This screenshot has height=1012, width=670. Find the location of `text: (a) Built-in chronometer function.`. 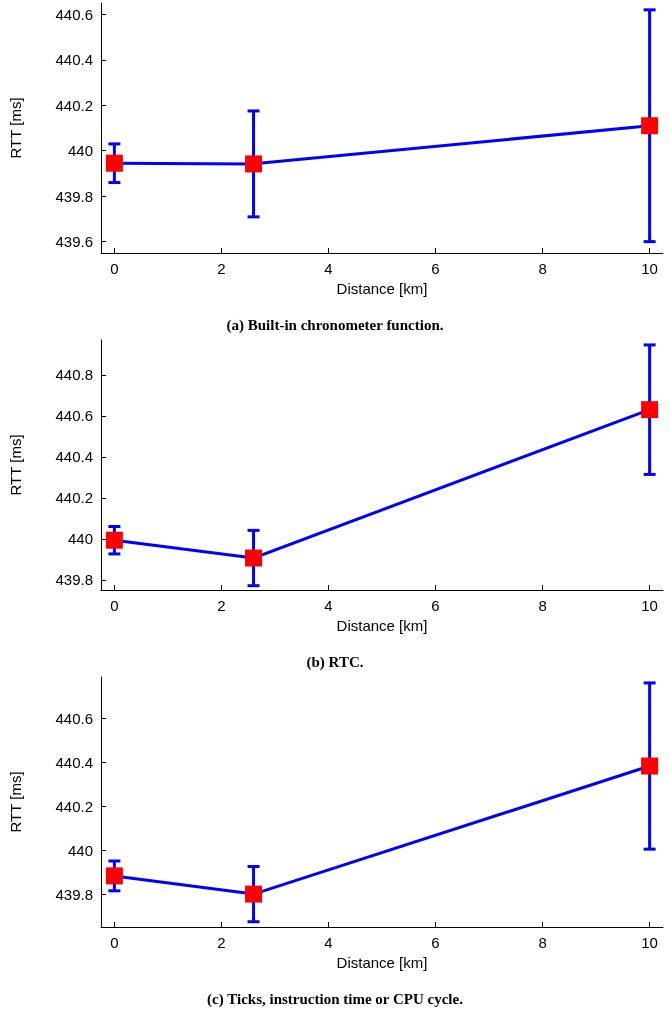

text: (a) Built-in chronometer function. is located at coordinates (335, 325).